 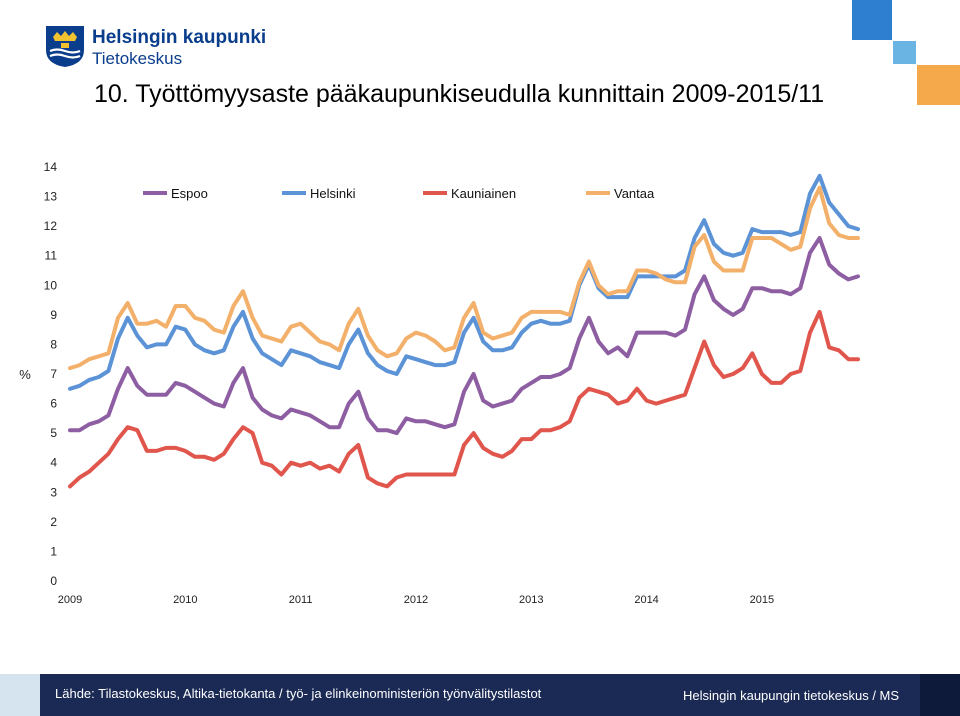 What do you see at coordinates (53, 581) in the screenshot?
I see `y-tick-label-0: 0` at bounding box center [53, 581].